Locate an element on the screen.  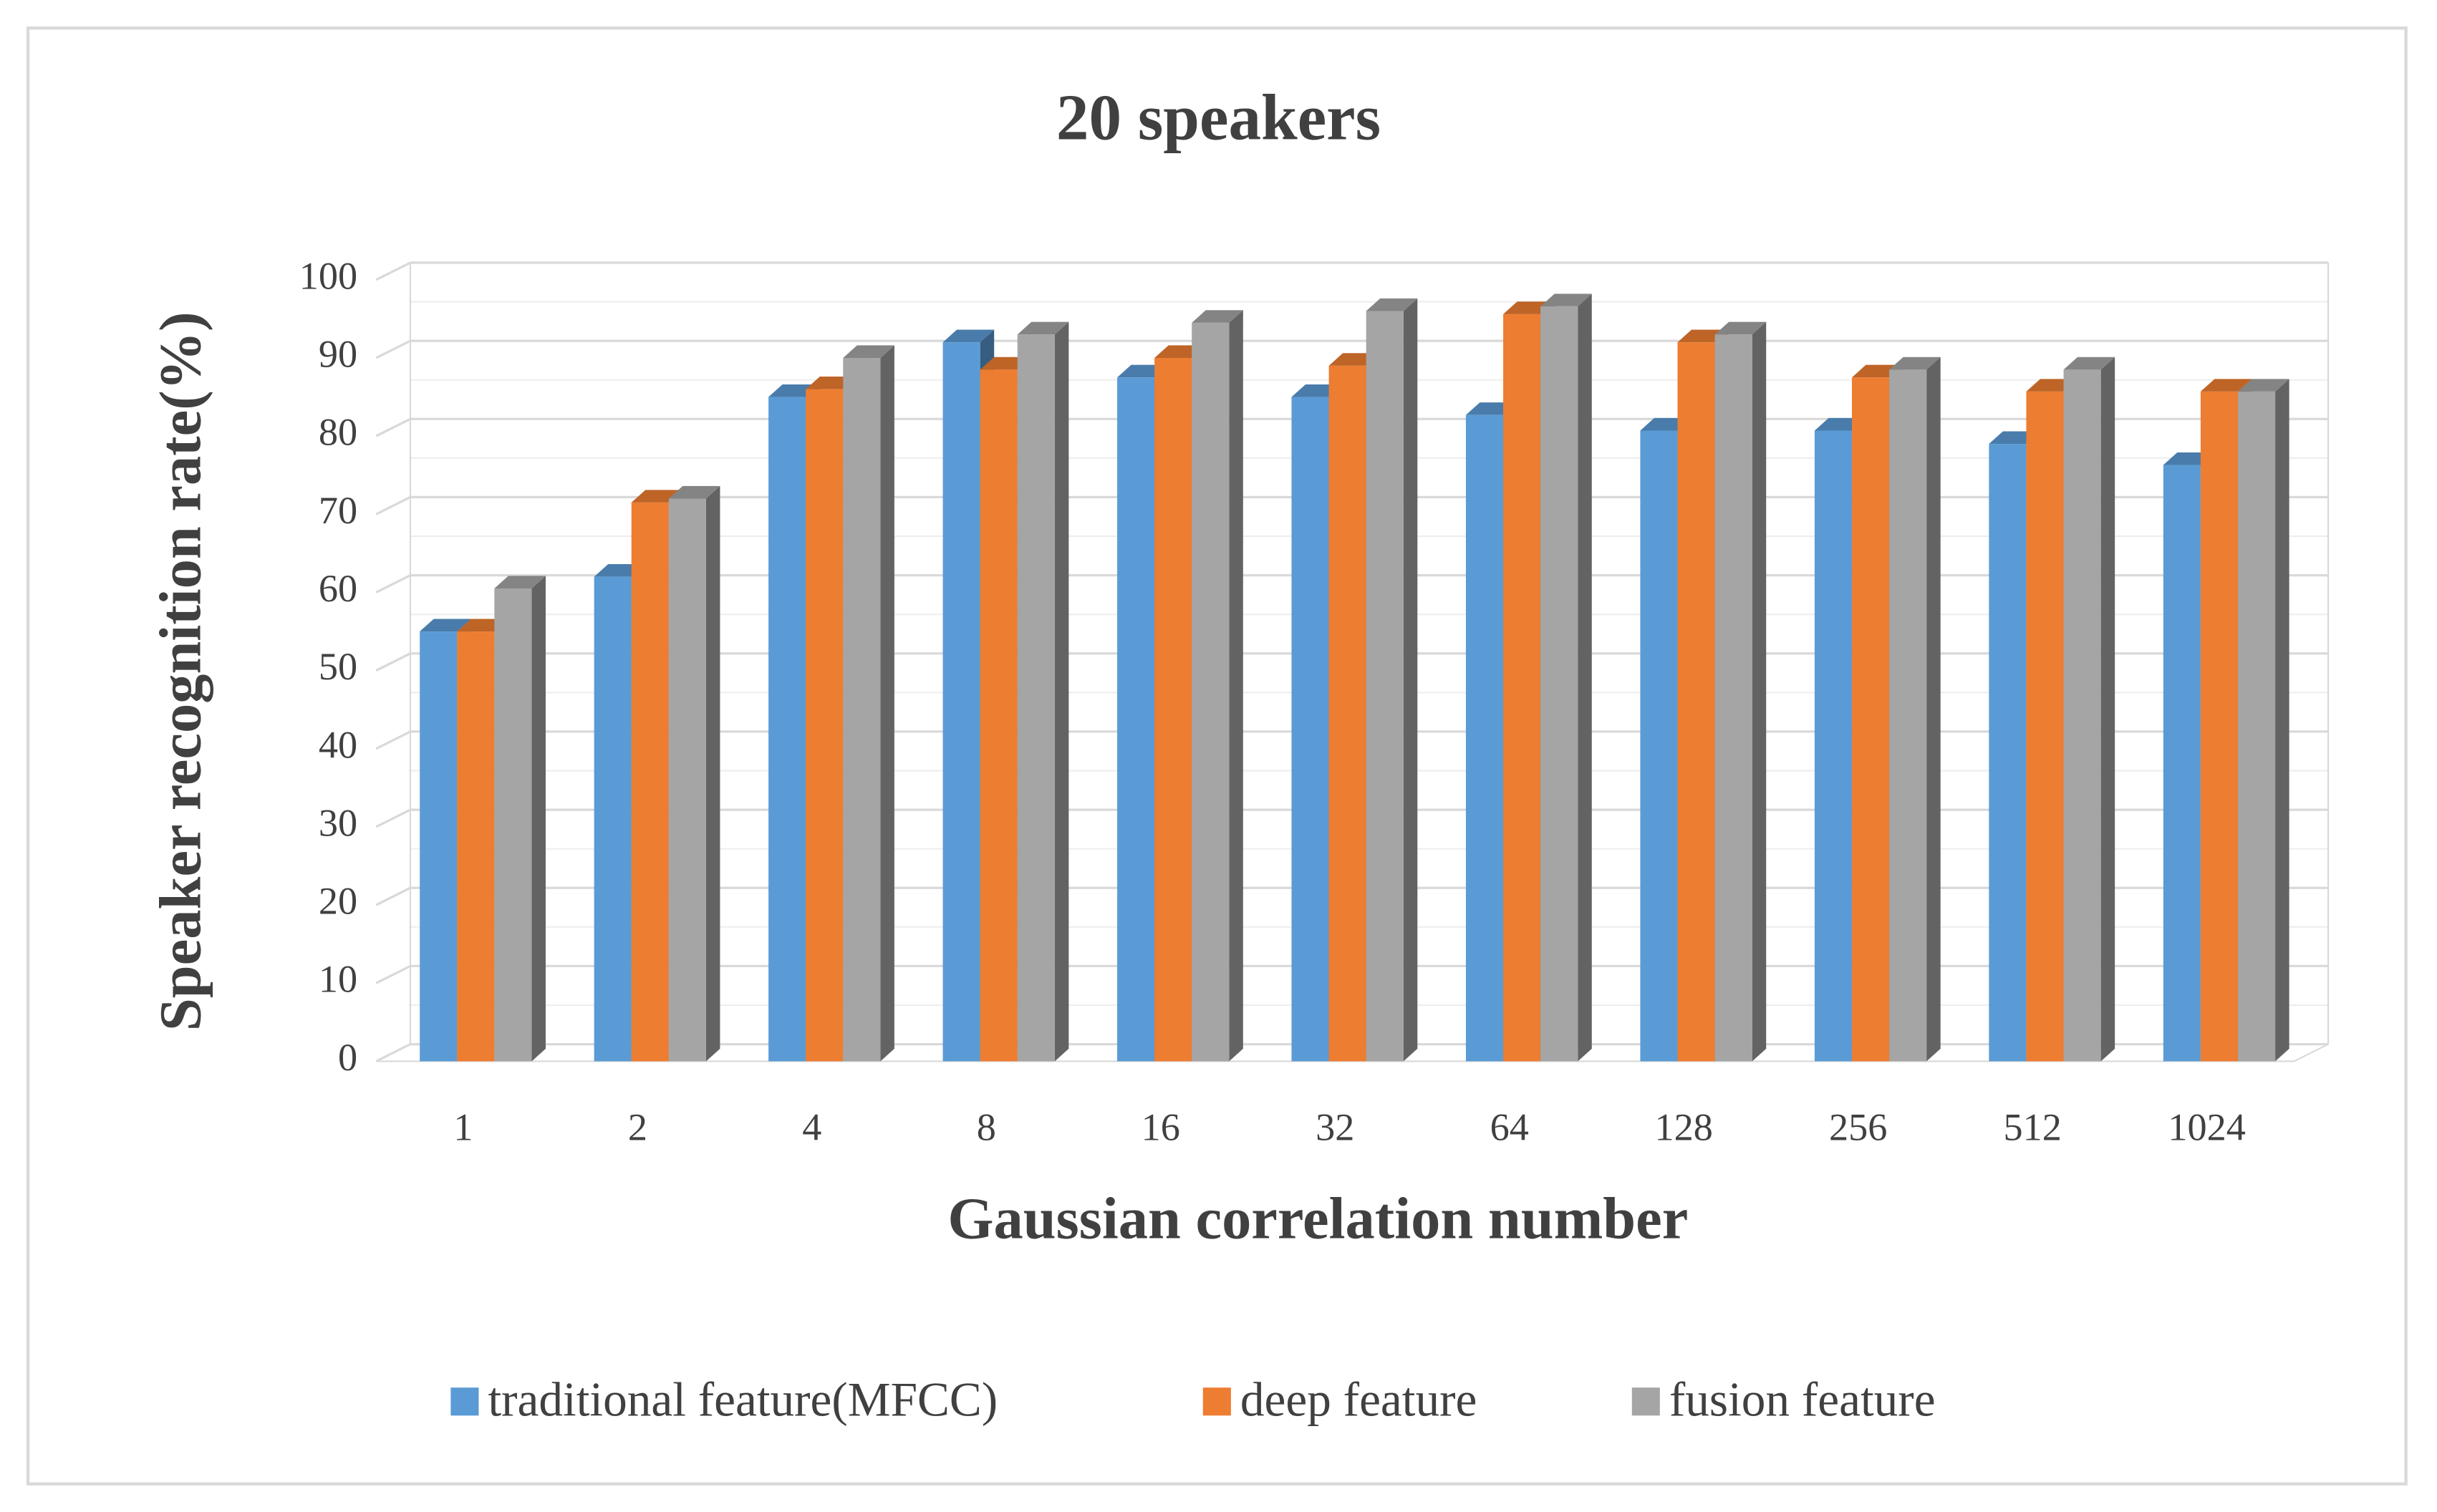
y-axis-title: Speaker recognition rate(%) is located at coordinates (180, 671).